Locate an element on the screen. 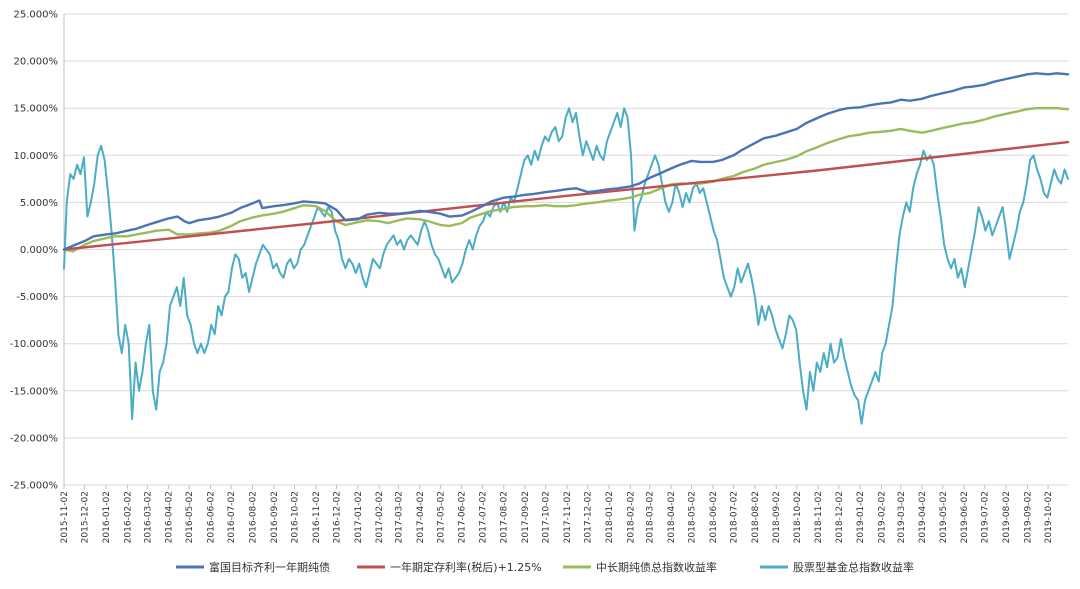  x-tick-label: 2017-05-02 is located at coordinates (441, 517).